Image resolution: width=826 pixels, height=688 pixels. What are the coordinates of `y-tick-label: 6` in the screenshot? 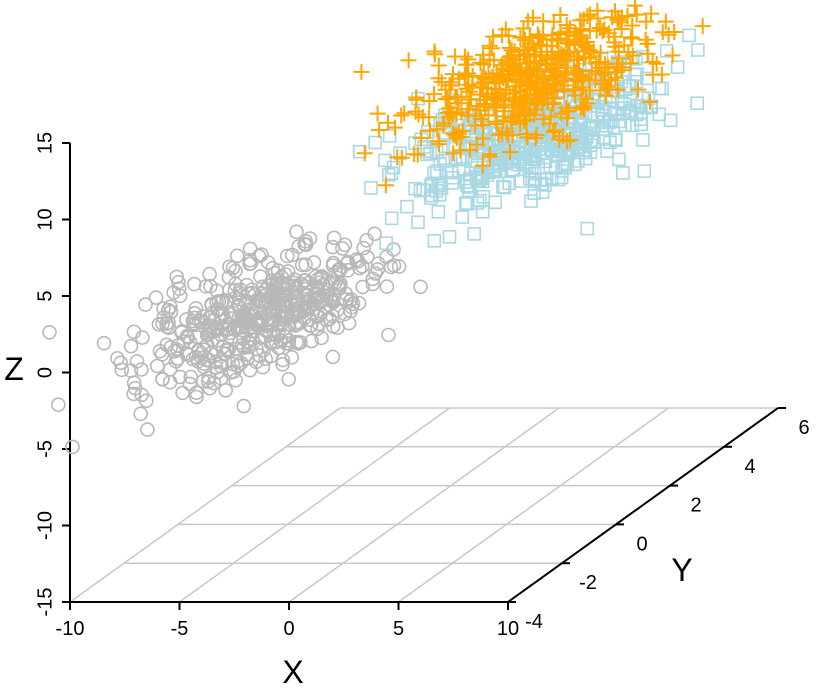 It's located at (803, 428).